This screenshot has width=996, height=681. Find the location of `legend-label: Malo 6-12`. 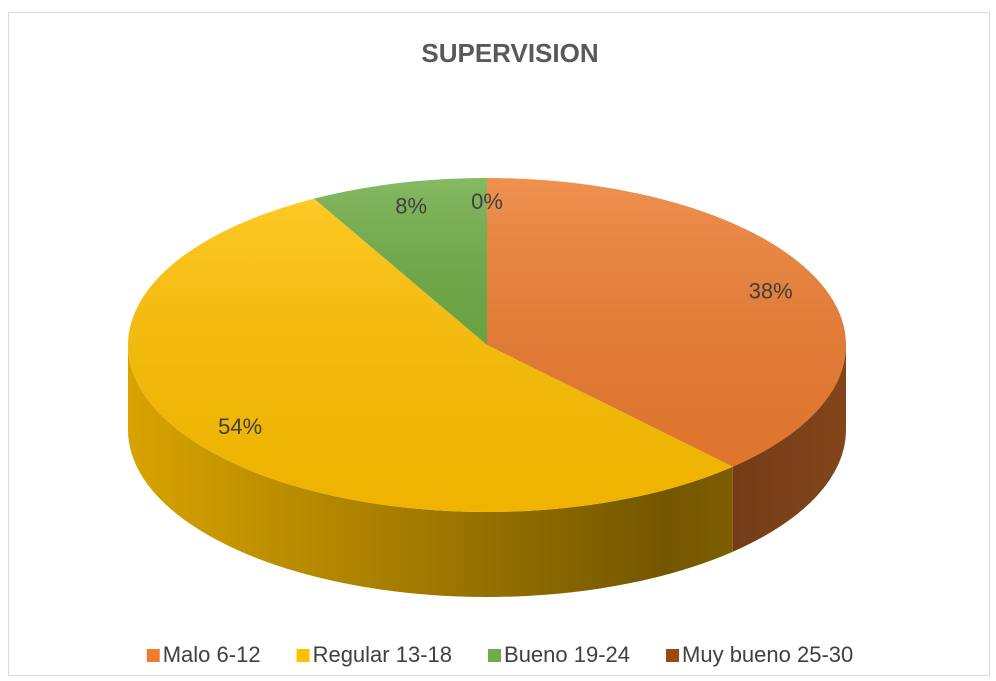

legend-label: Malo 6-12 is located at coordinates (212, 654).